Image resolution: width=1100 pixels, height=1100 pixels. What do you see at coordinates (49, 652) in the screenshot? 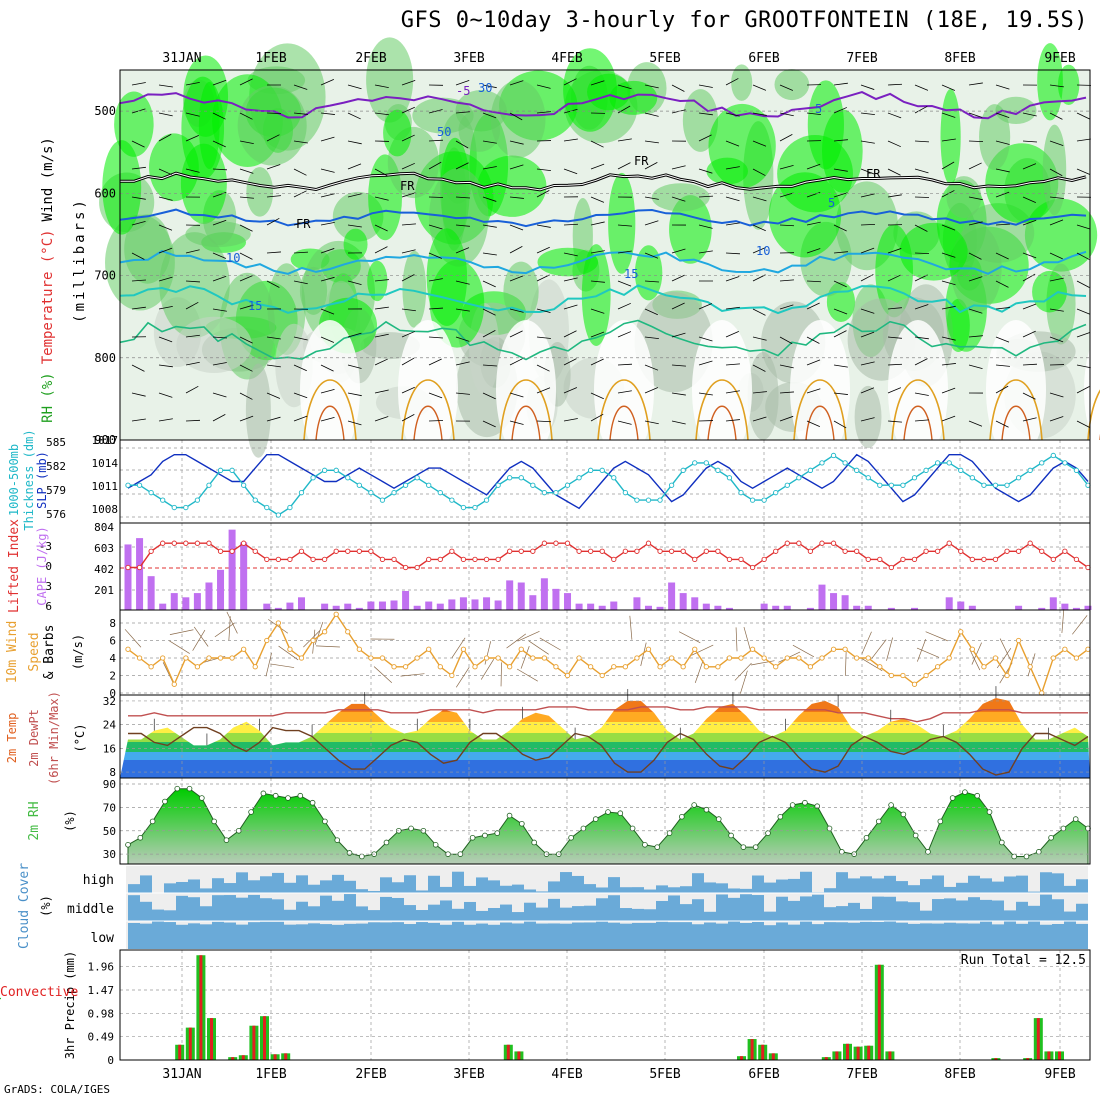
I see `panel-ylabel: & Barbs` at bounding box center [49, 652].